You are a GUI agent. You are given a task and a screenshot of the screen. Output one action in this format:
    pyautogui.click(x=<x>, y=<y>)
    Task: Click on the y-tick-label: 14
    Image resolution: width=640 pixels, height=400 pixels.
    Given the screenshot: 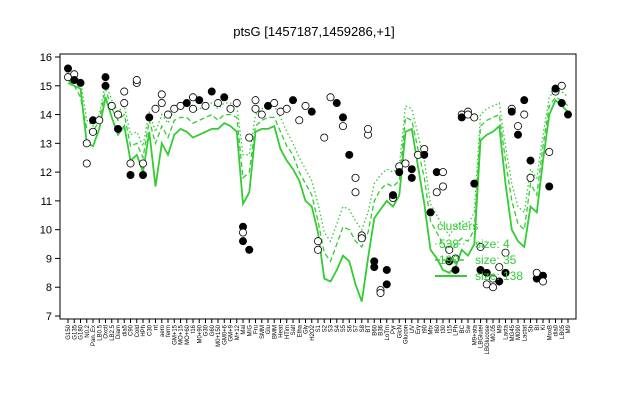 What is the action you would take?
    pyautogui.click(x=46, y=116)
    